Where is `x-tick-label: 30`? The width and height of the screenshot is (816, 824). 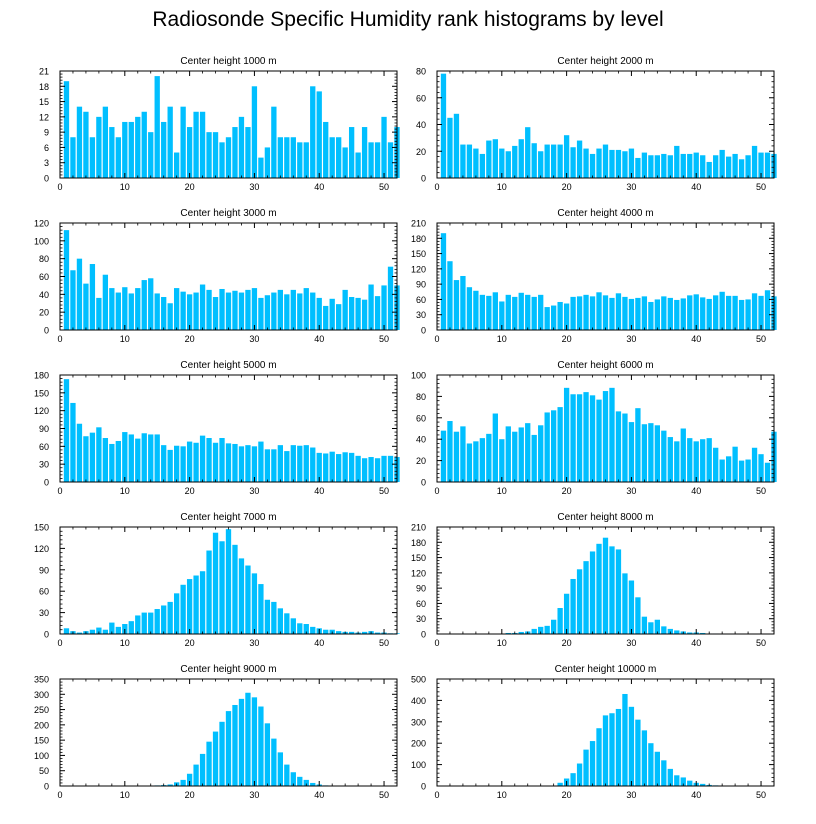 x-tick-label: 30 is located at coordinates (631, 187).